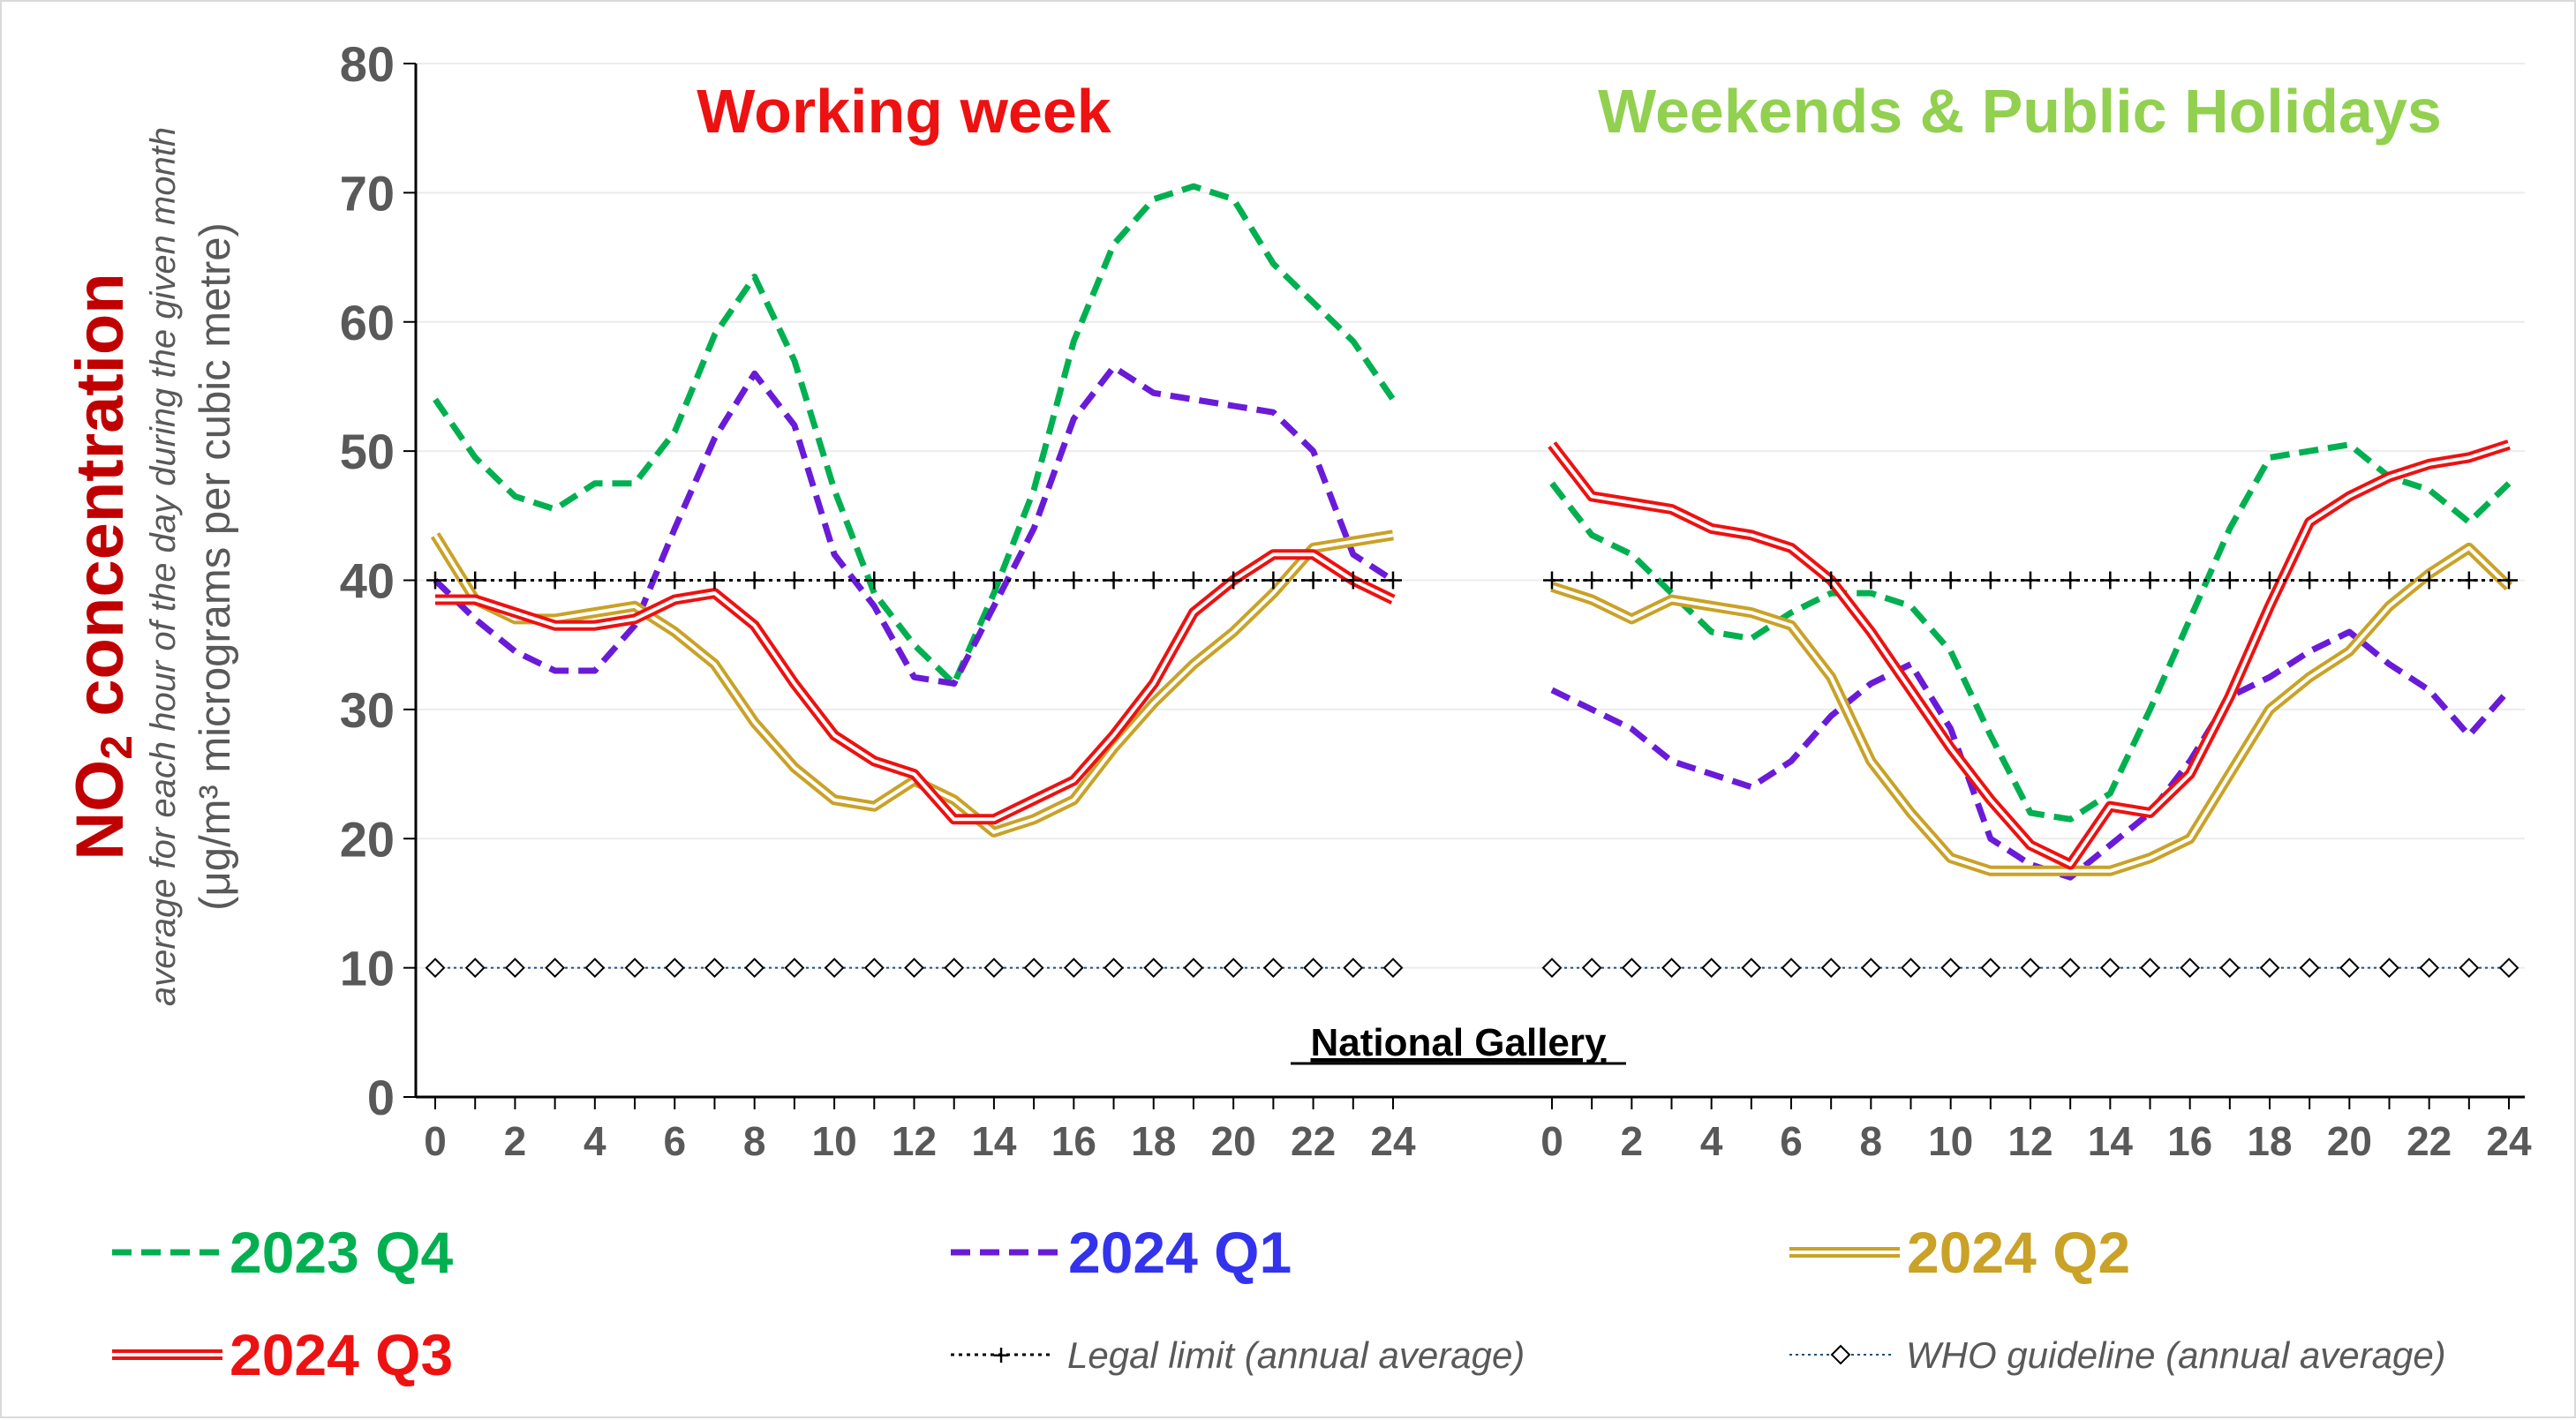  Describe the element at coordinates (2020, 111) in the screenshot. I see `panel-title-weekends: Weekends & Public Holidays` at that location.